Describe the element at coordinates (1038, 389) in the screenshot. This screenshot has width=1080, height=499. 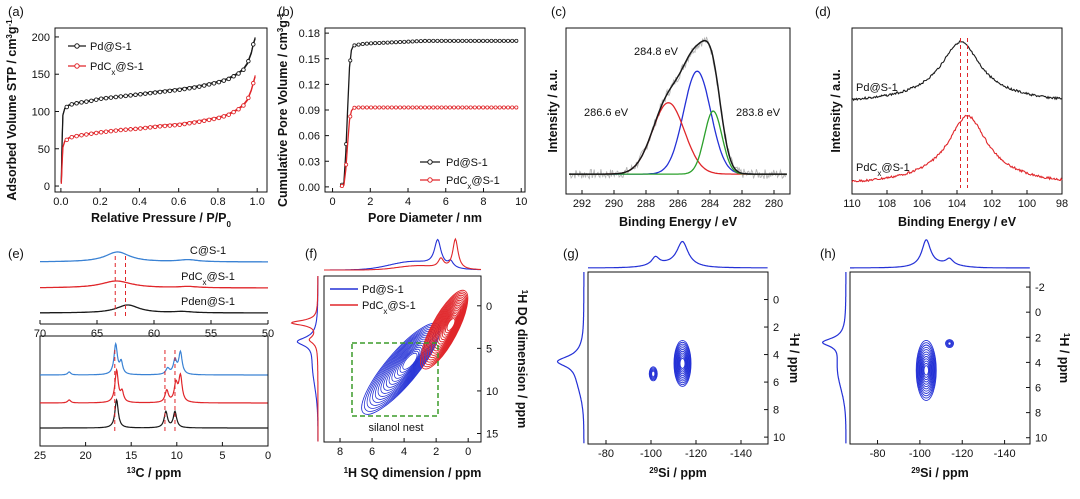
I see `panel-h-y-tick-label: 6` at that location.